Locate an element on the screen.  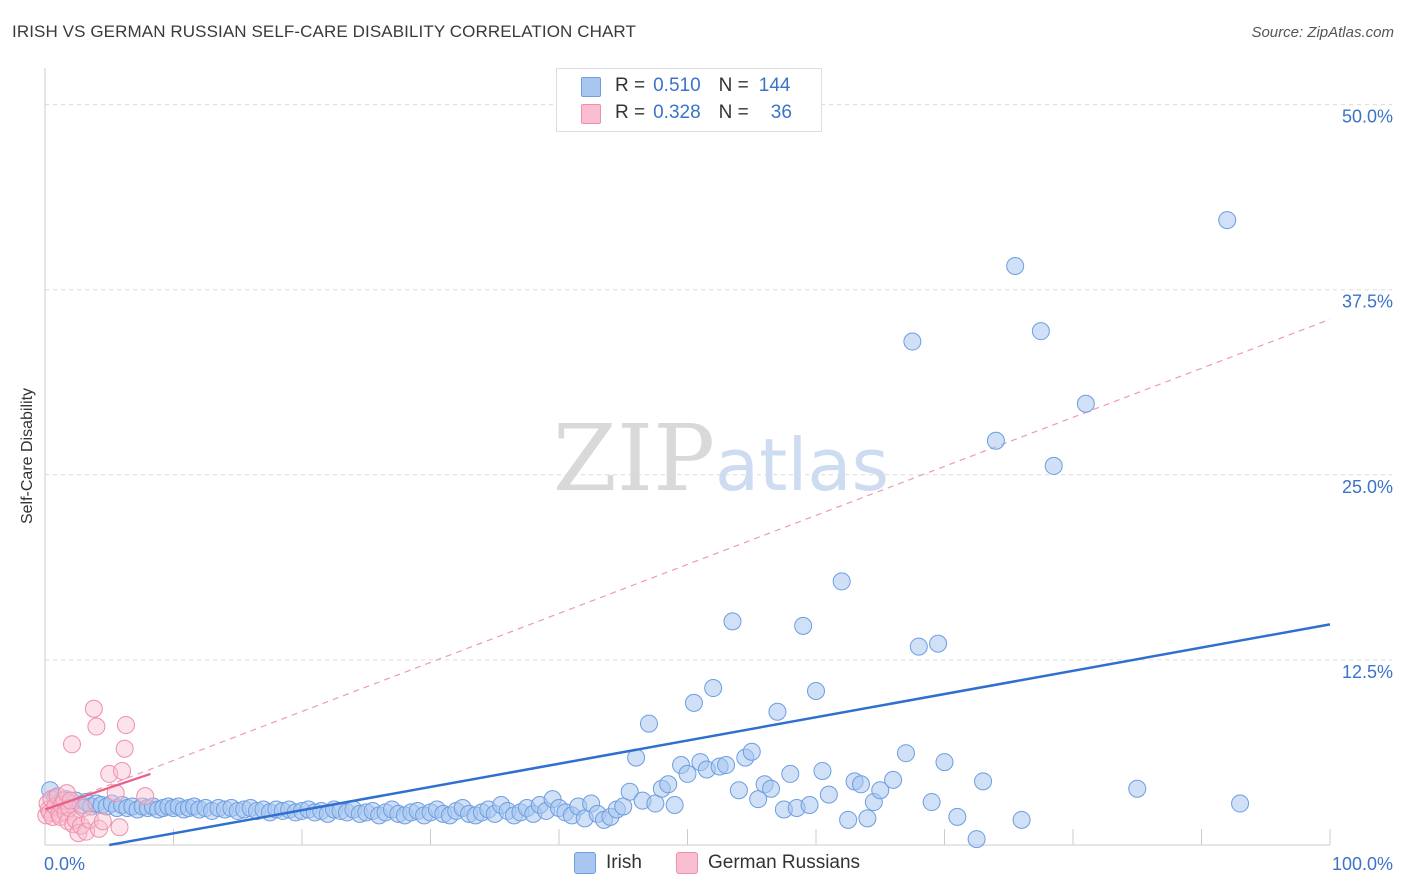
watermark-atlas: atlas is located at coordinates (802, 465).